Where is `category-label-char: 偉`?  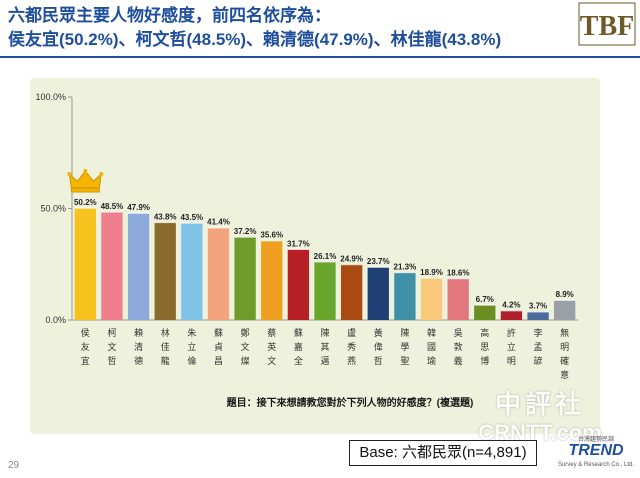 category-label-char: 偉 is located at coordinates (378, 347).